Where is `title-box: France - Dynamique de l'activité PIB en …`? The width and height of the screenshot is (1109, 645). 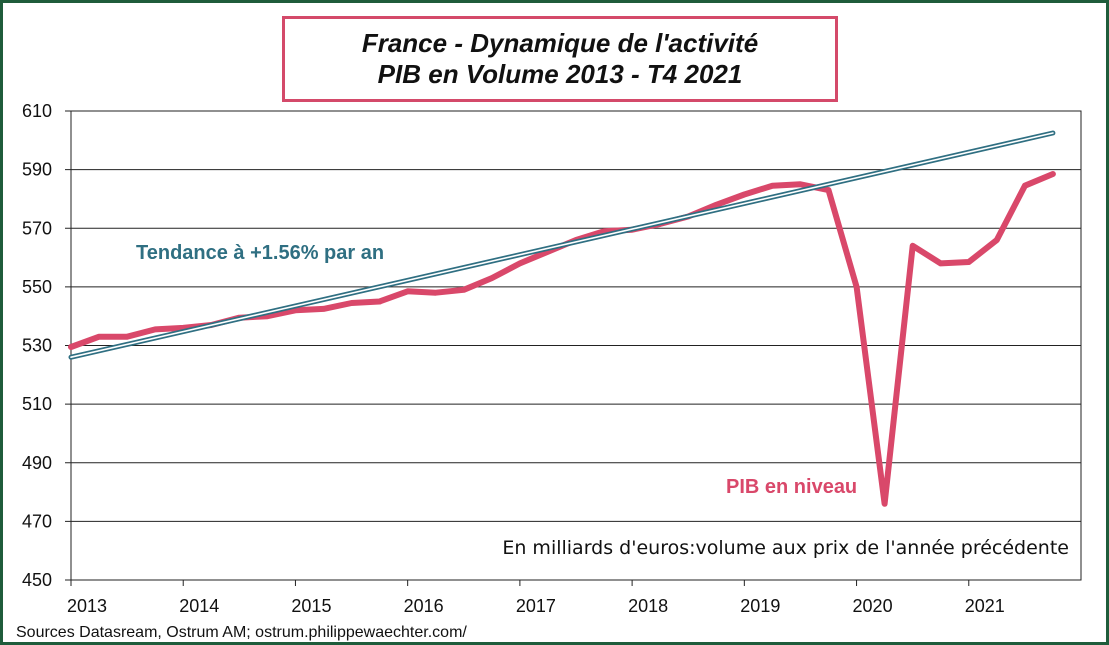 title-box: France - Dynamique de l'activité PIB en … is located at coordinates (560, 59).